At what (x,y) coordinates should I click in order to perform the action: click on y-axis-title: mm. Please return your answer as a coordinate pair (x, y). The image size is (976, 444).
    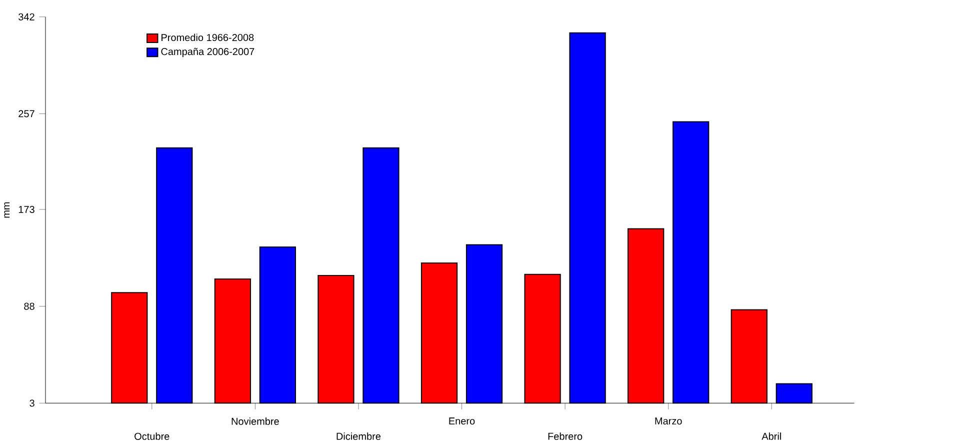
    Looking at the image, I should click on (7, 210).